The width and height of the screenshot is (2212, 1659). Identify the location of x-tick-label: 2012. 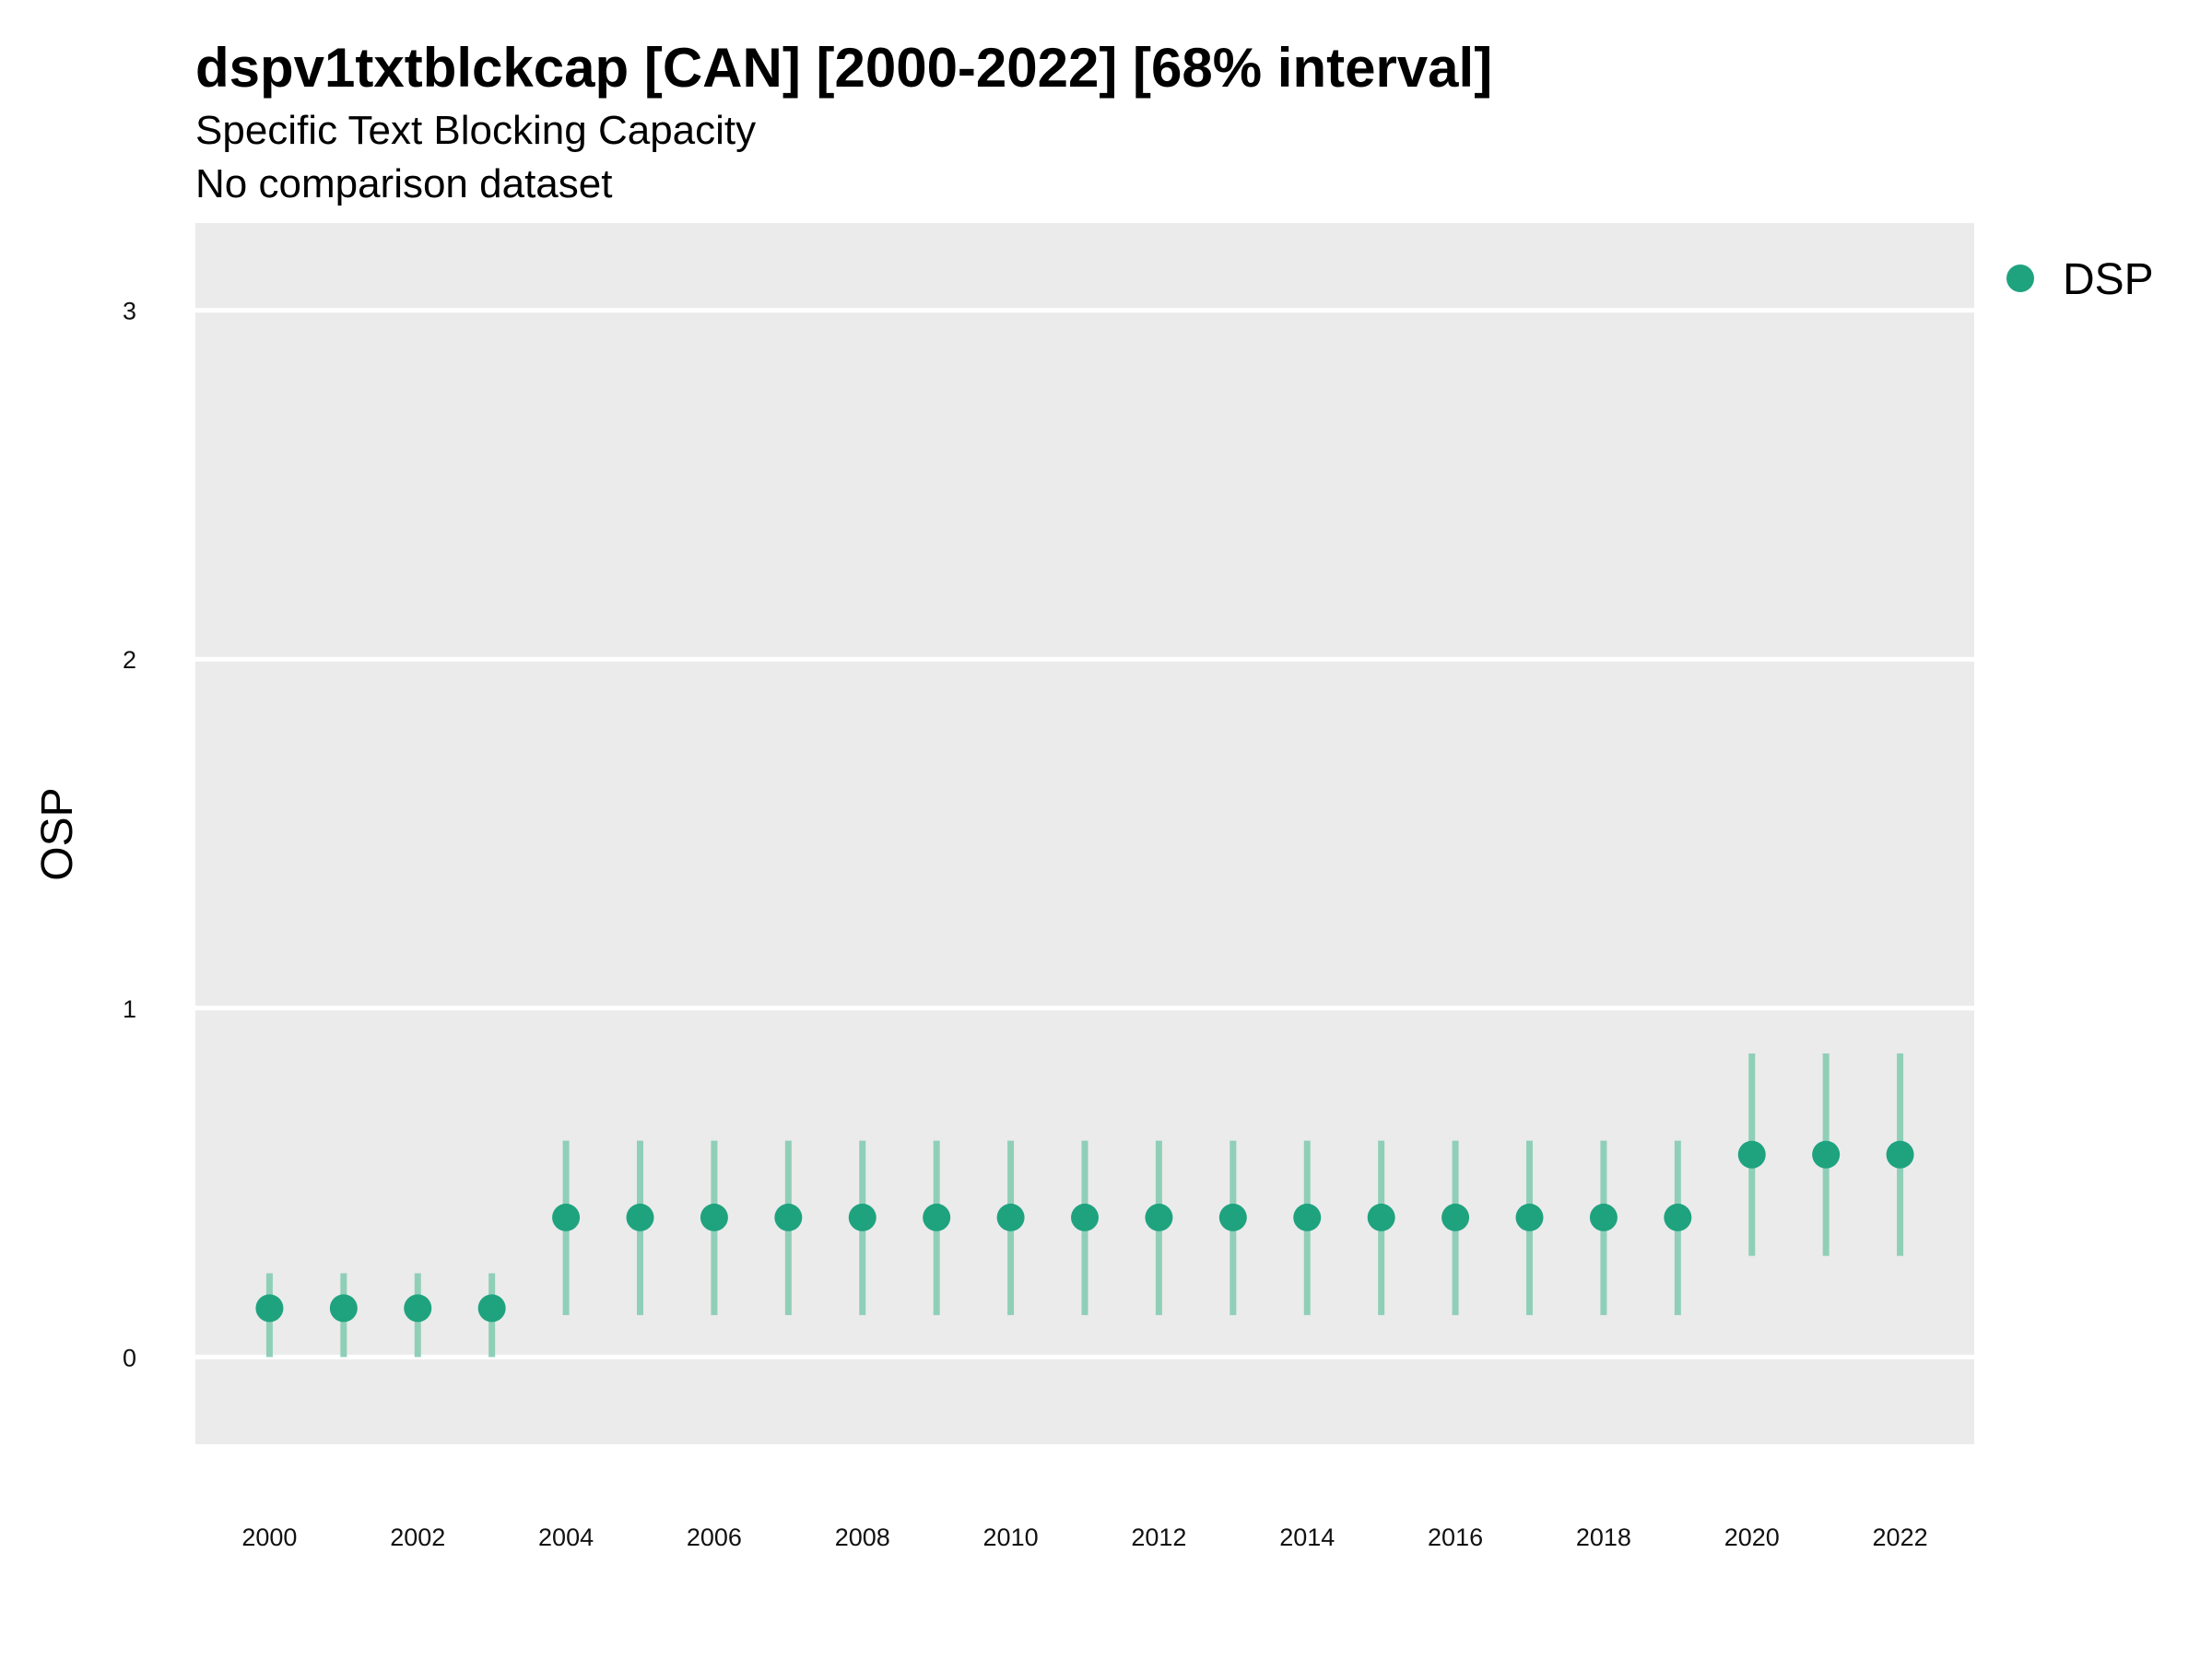
(1158, 1537).